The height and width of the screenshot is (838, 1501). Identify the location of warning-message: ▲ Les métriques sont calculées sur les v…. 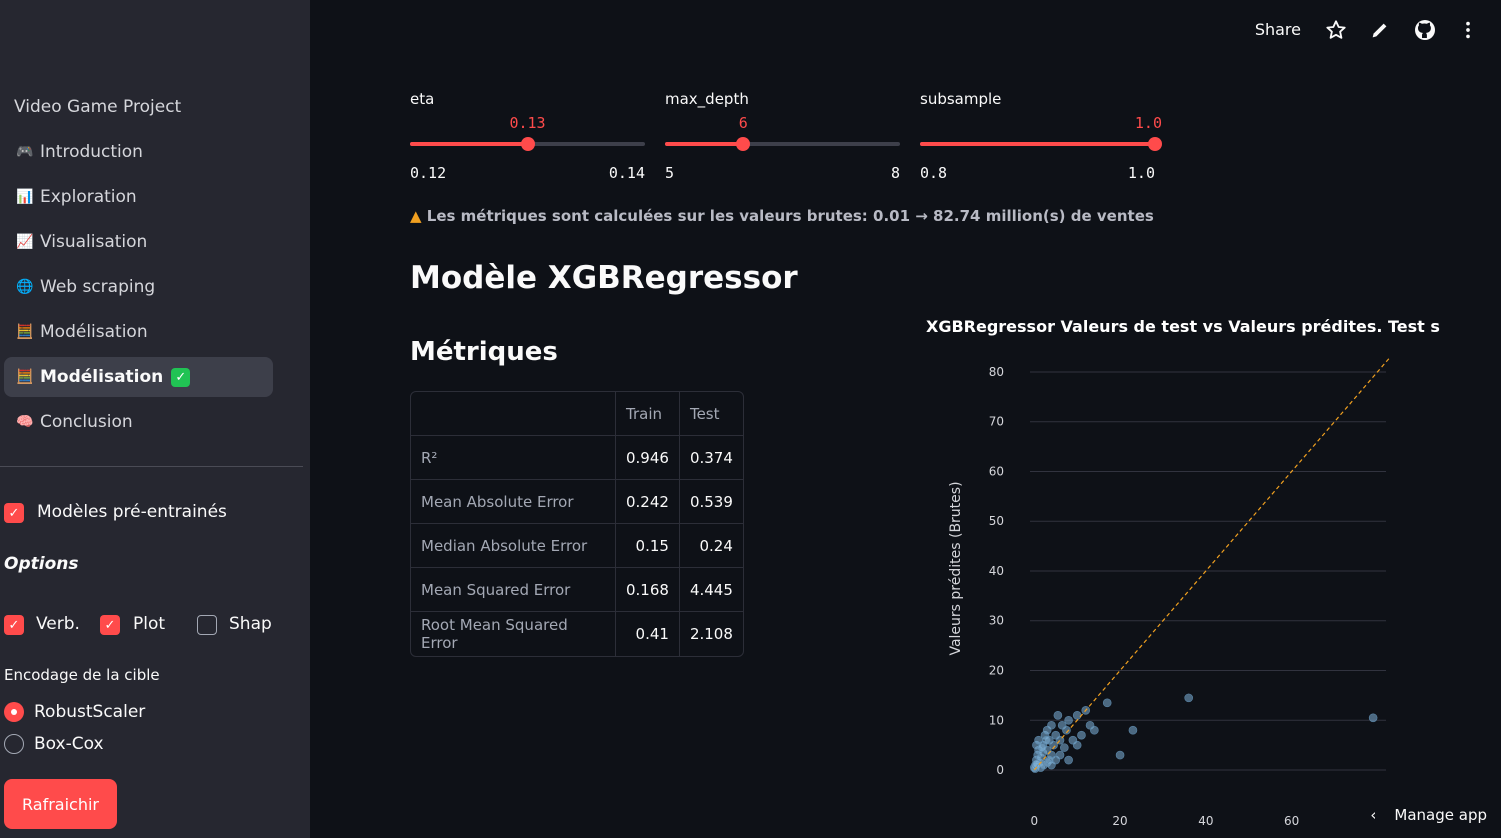
(782, 216).